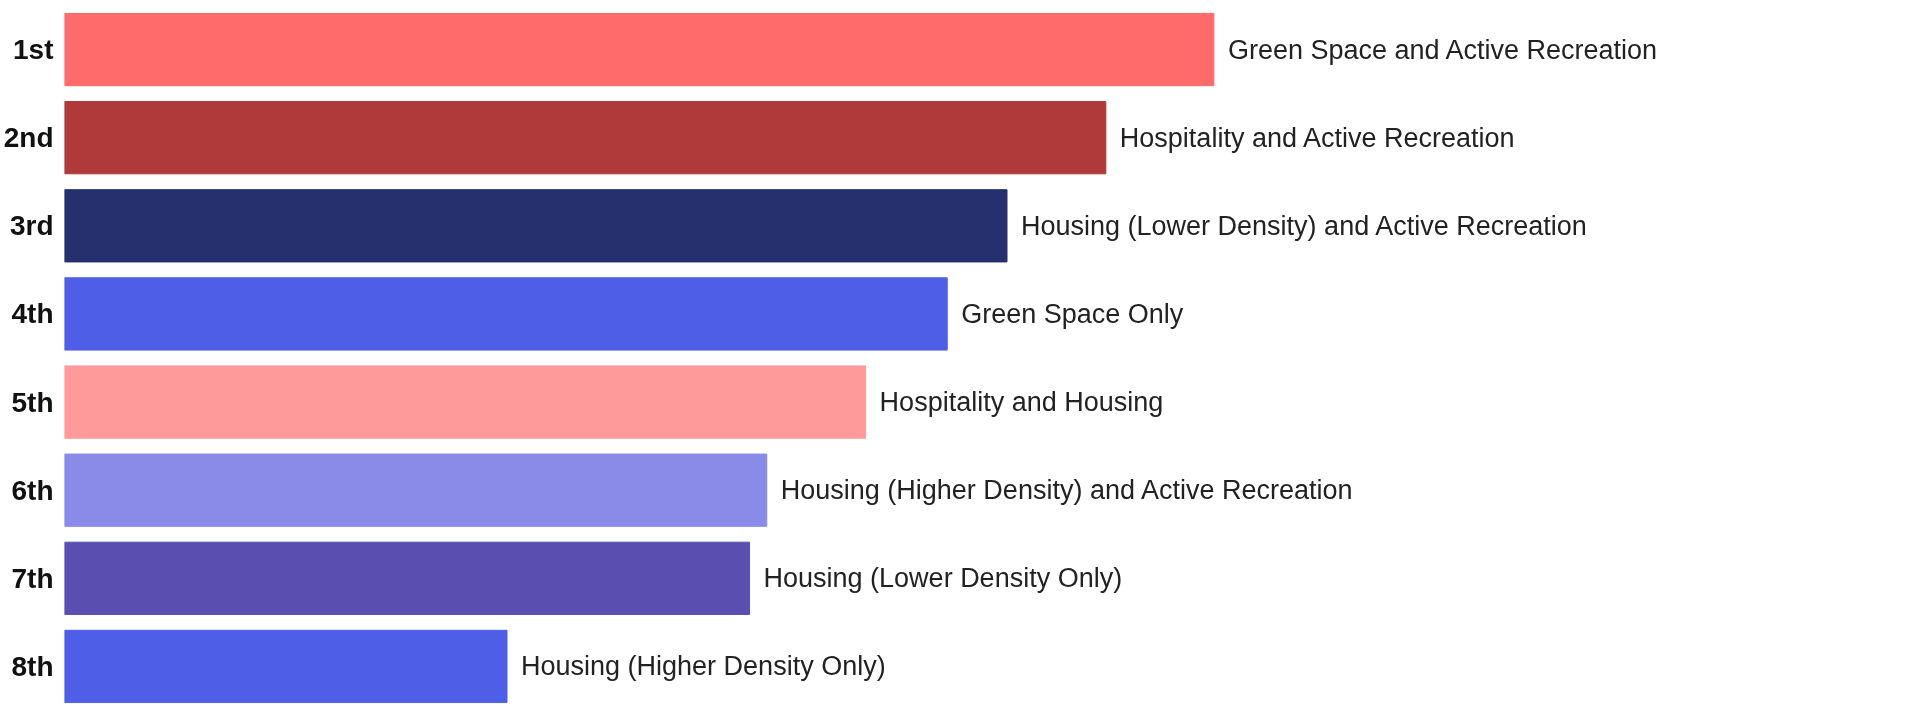 This screenshot has width=1926, height=715. Describe the element at coordinates (32, 578) in the screenshot. I see `y-tick-label: 7th` at that location.